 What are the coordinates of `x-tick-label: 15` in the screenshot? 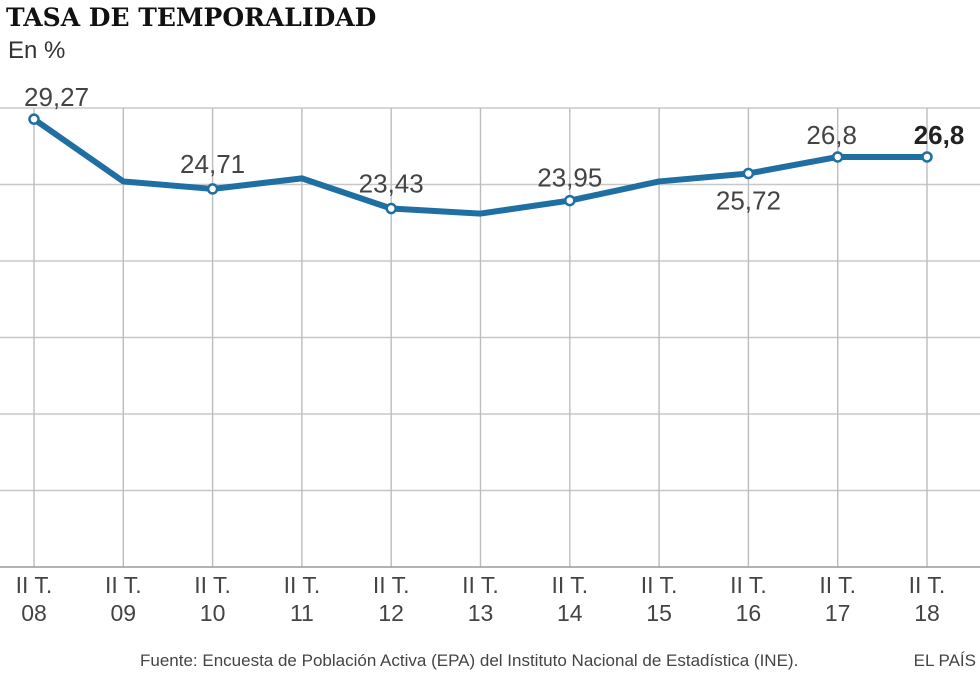 It's located at (659, 613).